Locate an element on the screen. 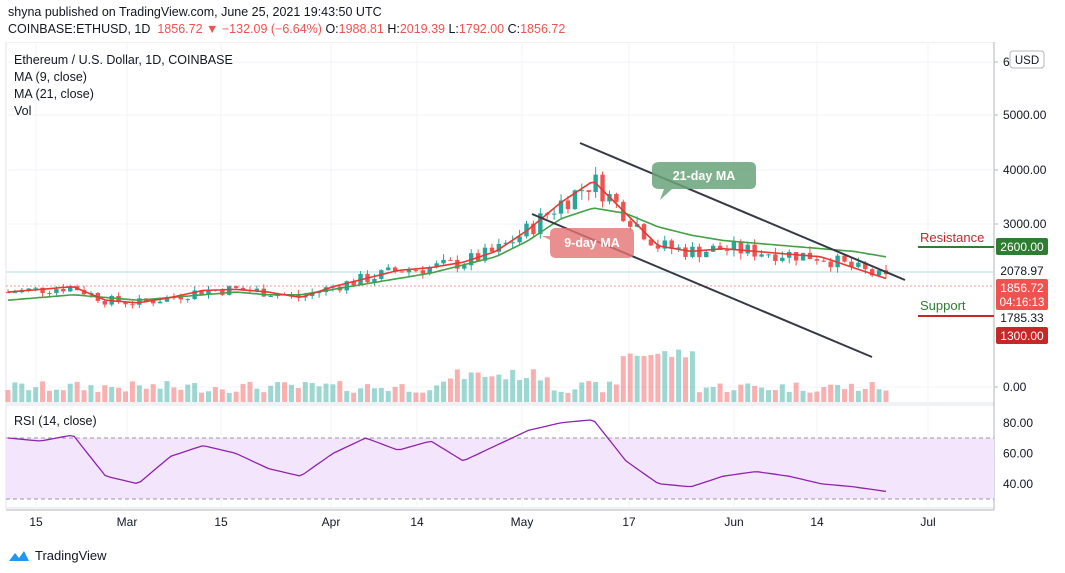 The height and width of the screenshot is (573, 1065). currency-button: USD is located at coordinates (1027, 59).